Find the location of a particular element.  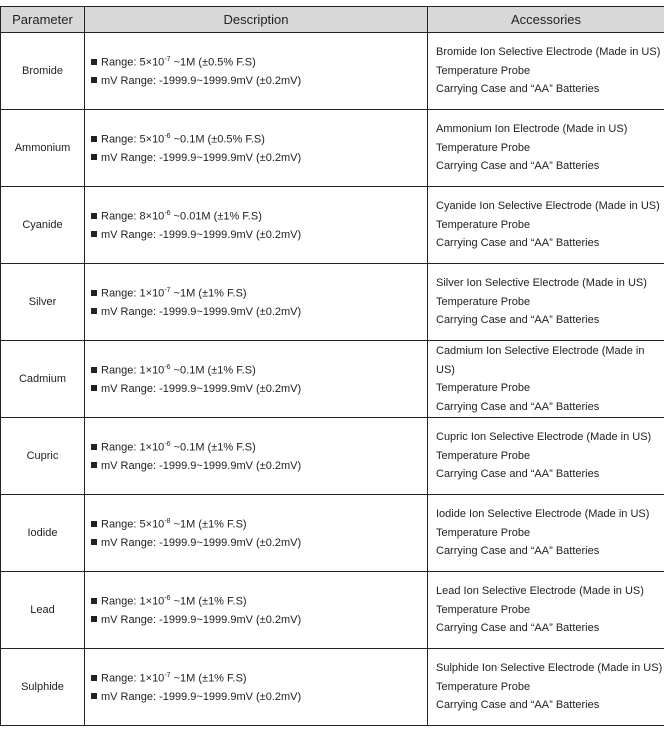

parameter-cell: Cupric is located at coordinates (42, 456).